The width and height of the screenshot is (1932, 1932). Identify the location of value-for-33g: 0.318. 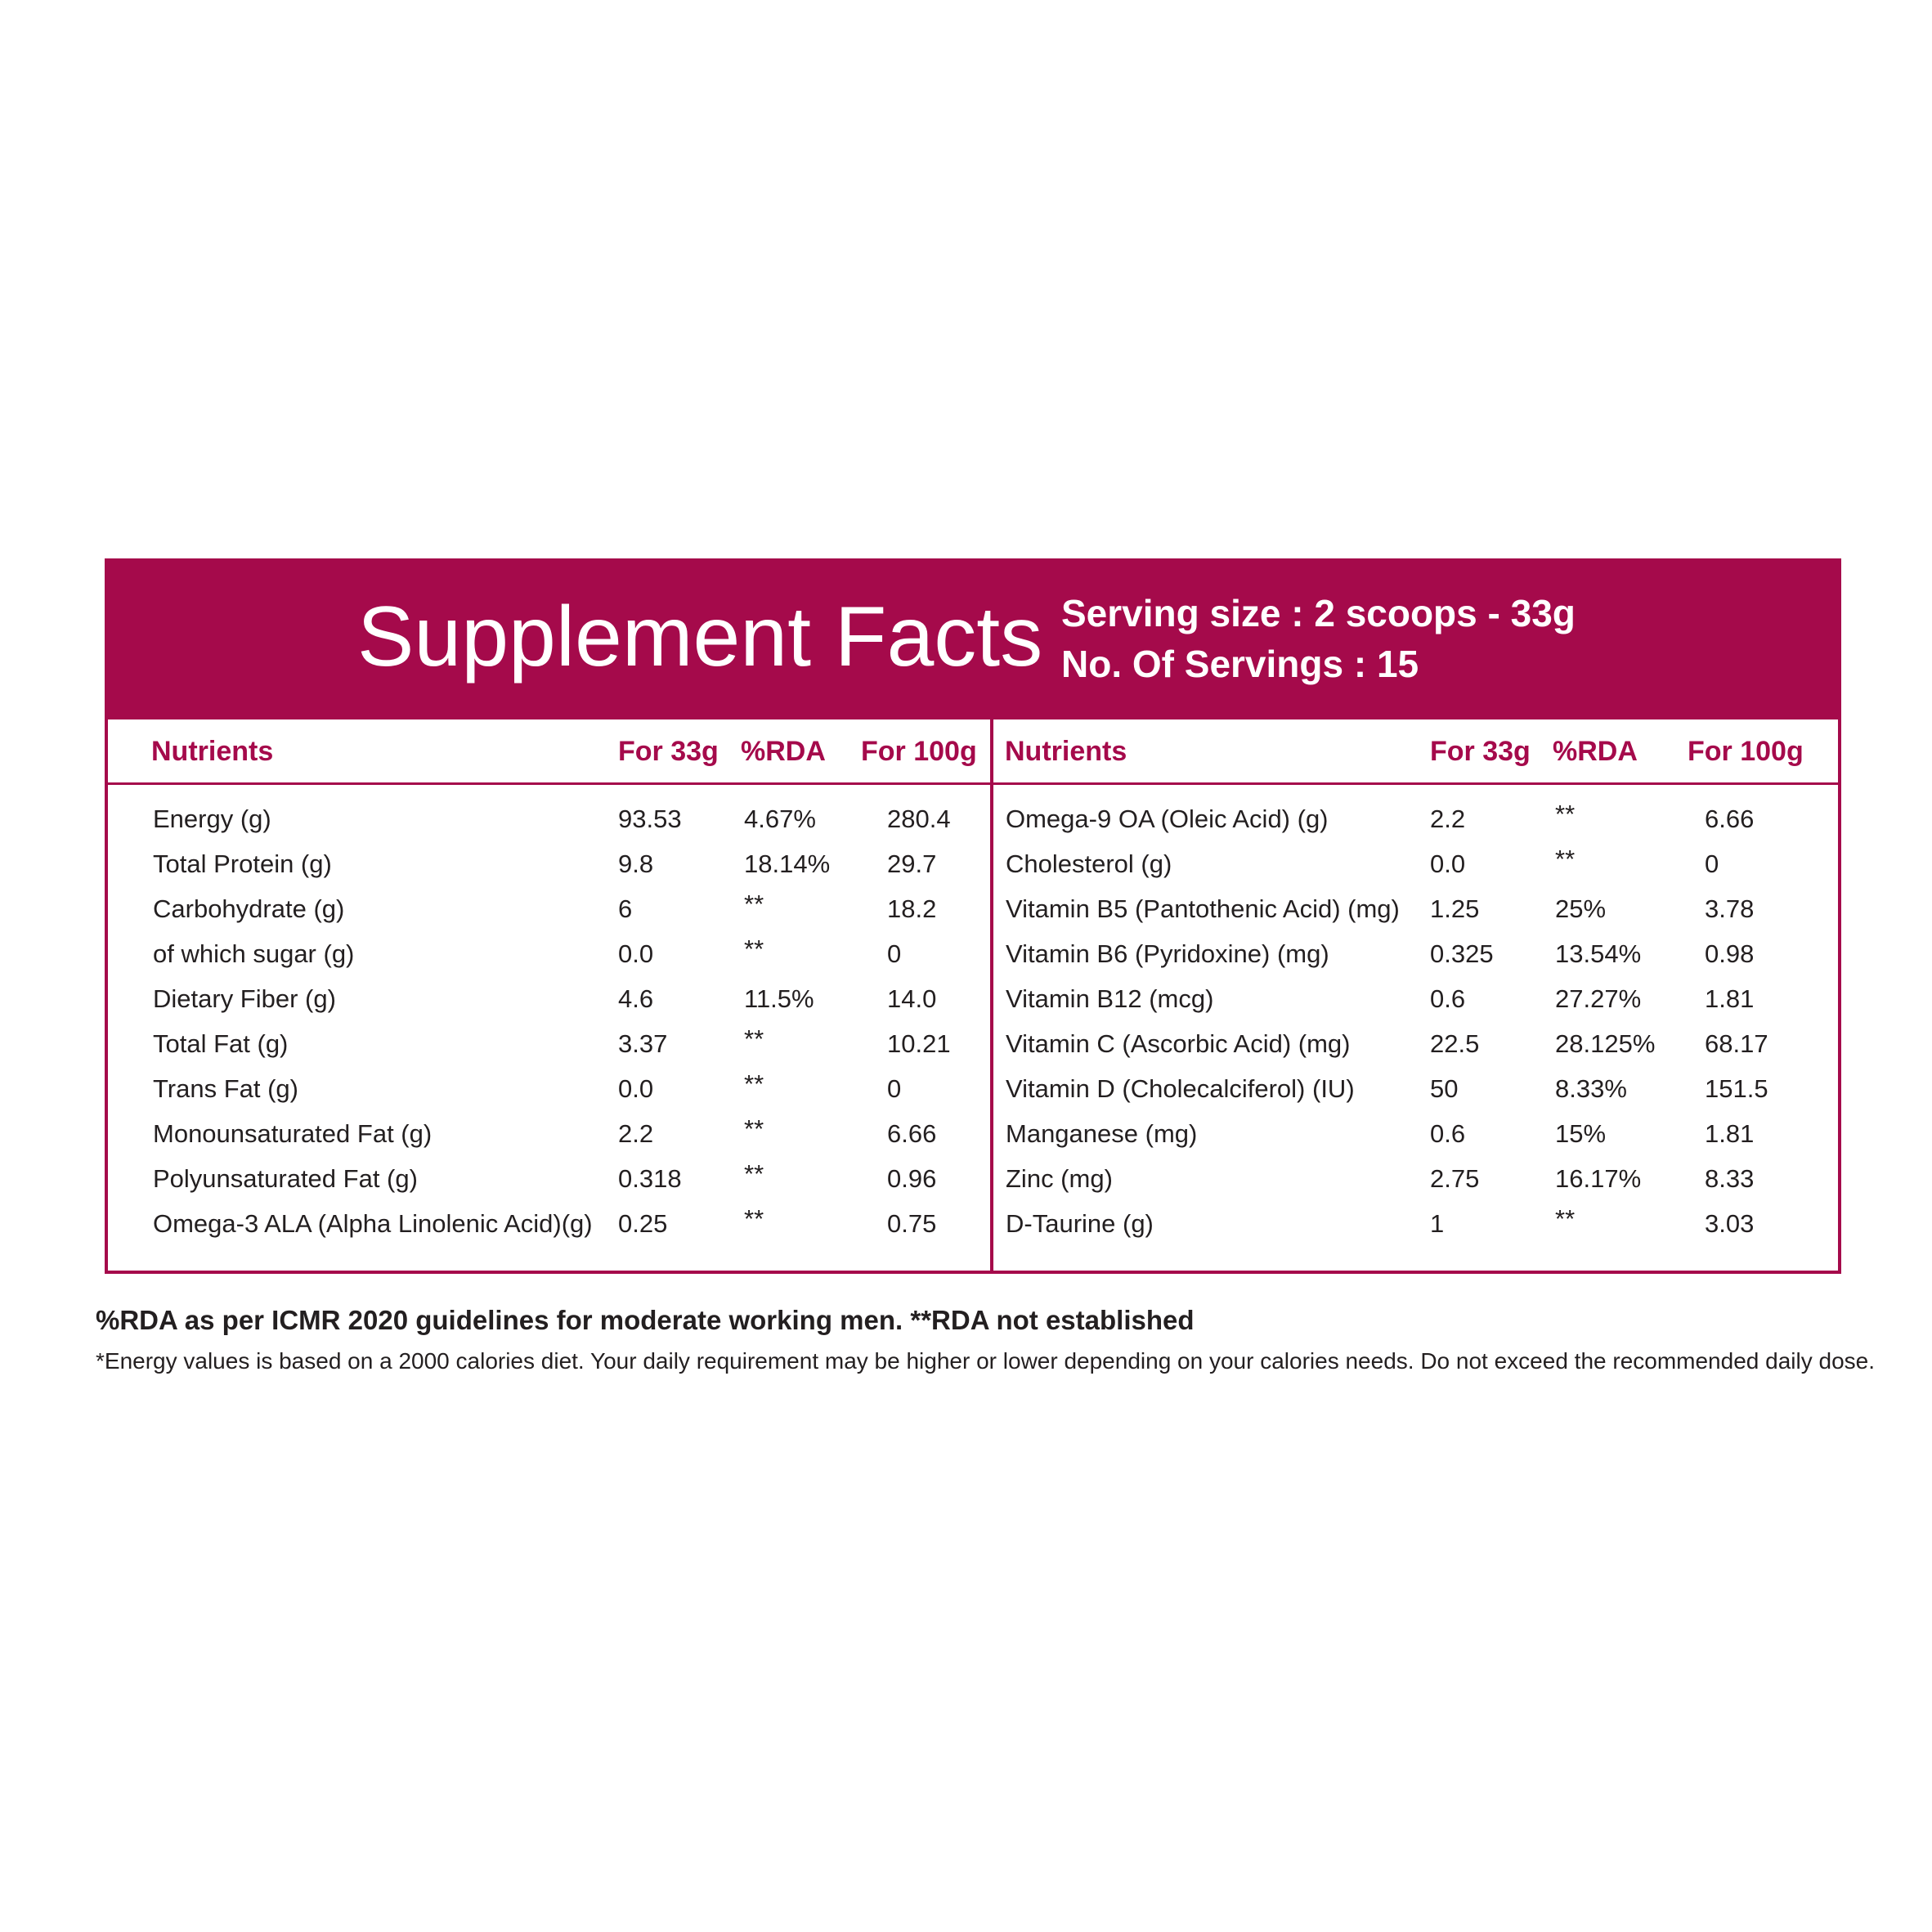
(650, 1178).